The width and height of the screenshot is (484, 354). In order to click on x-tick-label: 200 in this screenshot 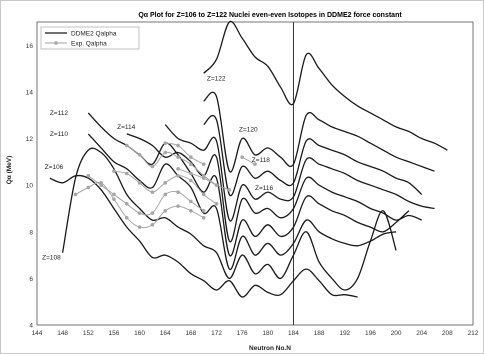, I will do `click(396, 333)`.